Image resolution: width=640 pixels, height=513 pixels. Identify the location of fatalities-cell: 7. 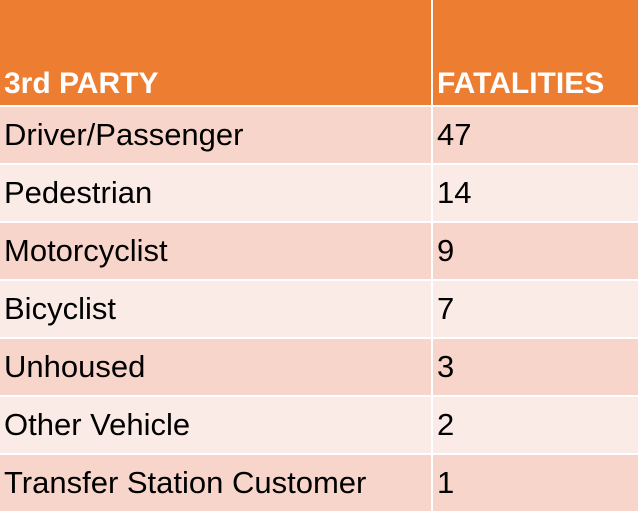
(535, 309).